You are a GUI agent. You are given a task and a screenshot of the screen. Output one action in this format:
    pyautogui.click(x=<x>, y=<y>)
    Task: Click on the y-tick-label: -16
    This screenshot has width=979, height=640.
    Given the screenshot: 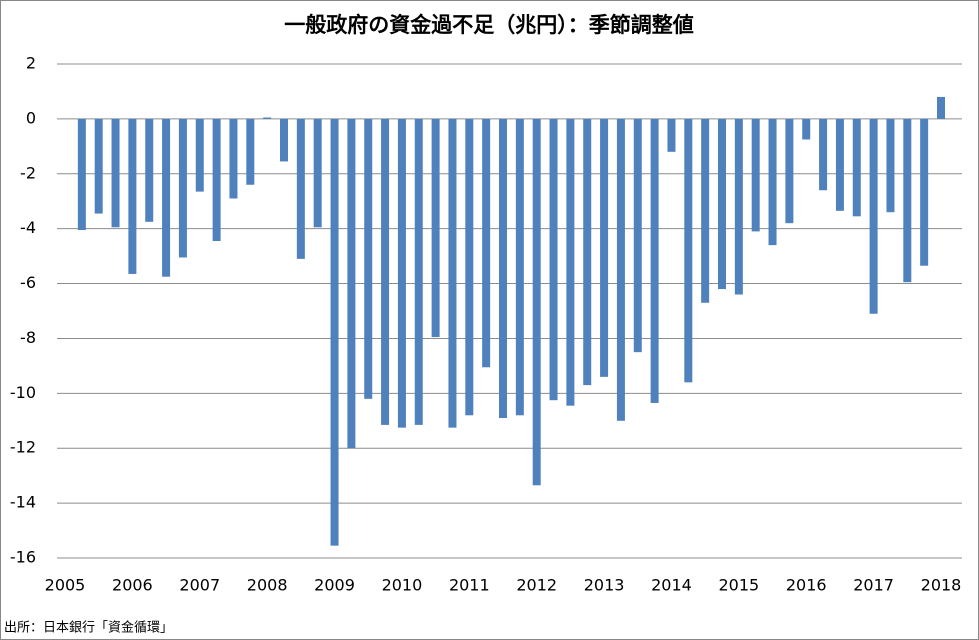 What is the action you would take?
    pyautogui.click(x=23, y=557)
    